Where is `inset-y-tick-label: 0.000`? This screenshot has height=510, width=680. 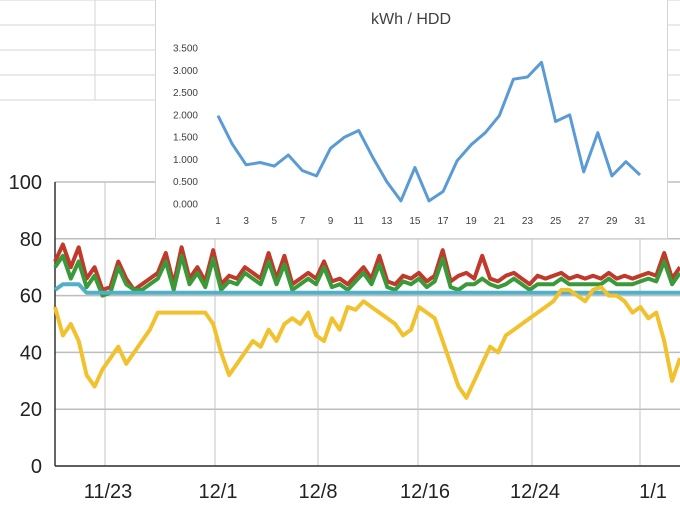 inset-y-tick-label: 0.000 is located at coordinates (185, 205).